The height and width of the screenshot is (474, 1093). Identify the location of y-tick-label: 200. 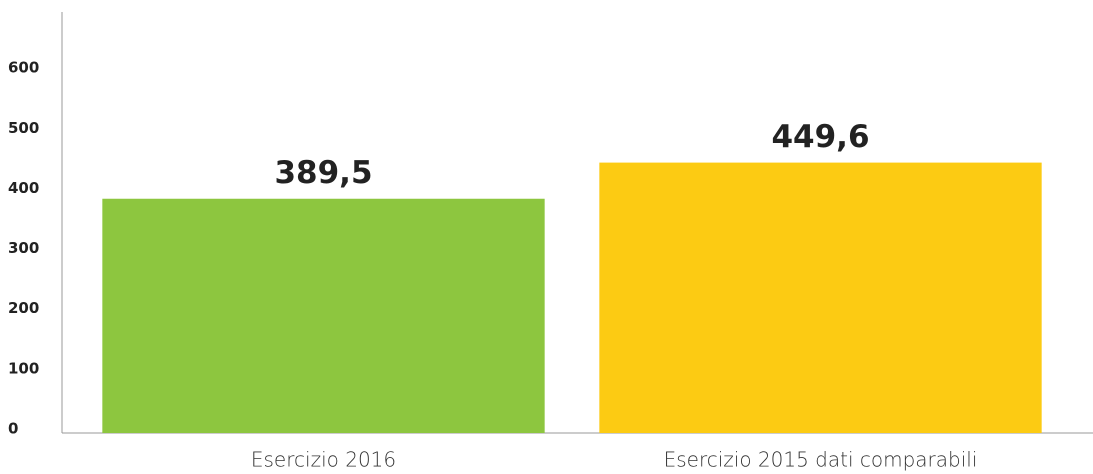
(23, 308).